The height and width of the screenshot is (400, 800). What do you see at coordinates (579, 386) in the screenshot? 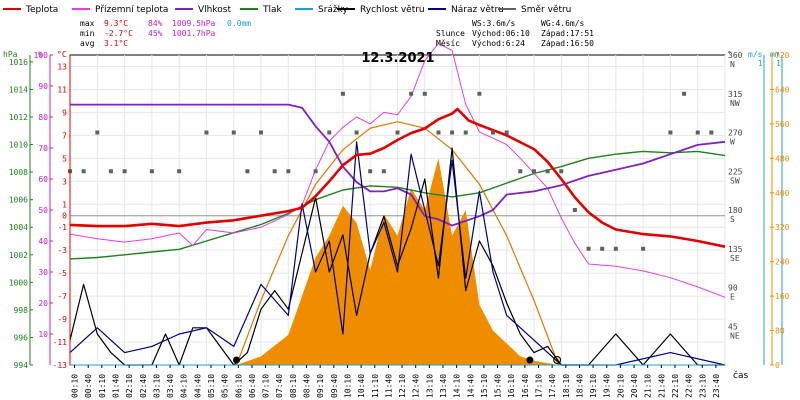
I see `x-tick-label: 18:40` at bounding box center [579, 386].